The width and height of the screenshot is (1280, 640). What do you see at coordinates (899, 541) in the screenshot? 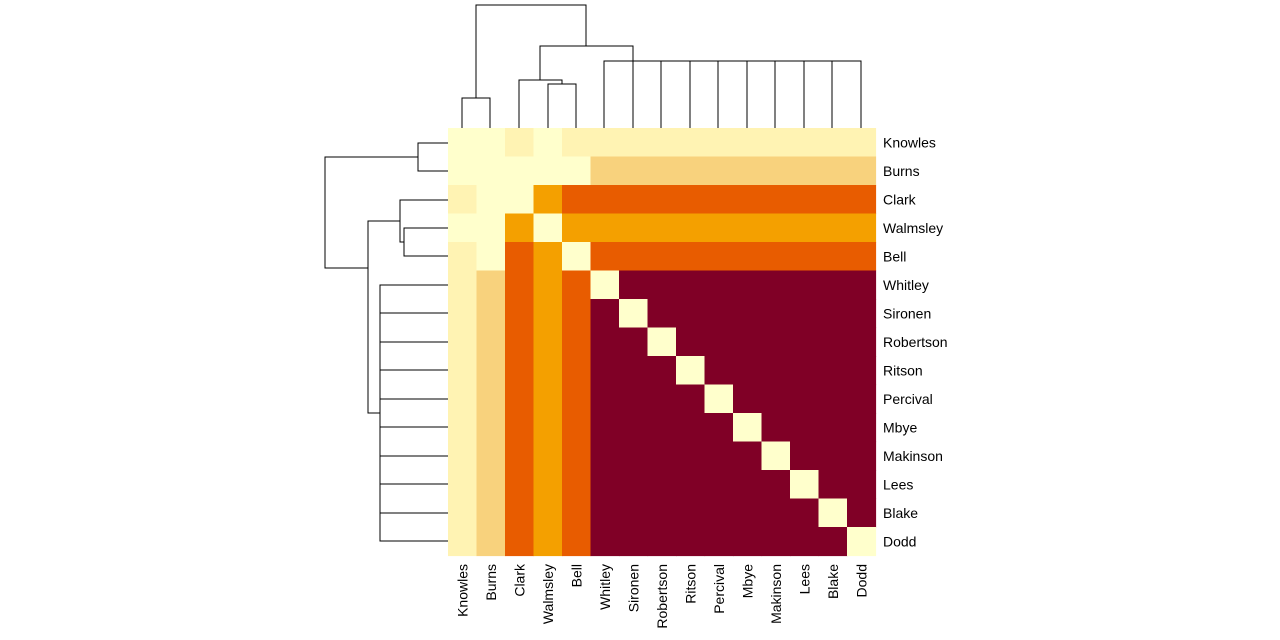
I see `row-label: Dodd` at bounding box center [899, 541].